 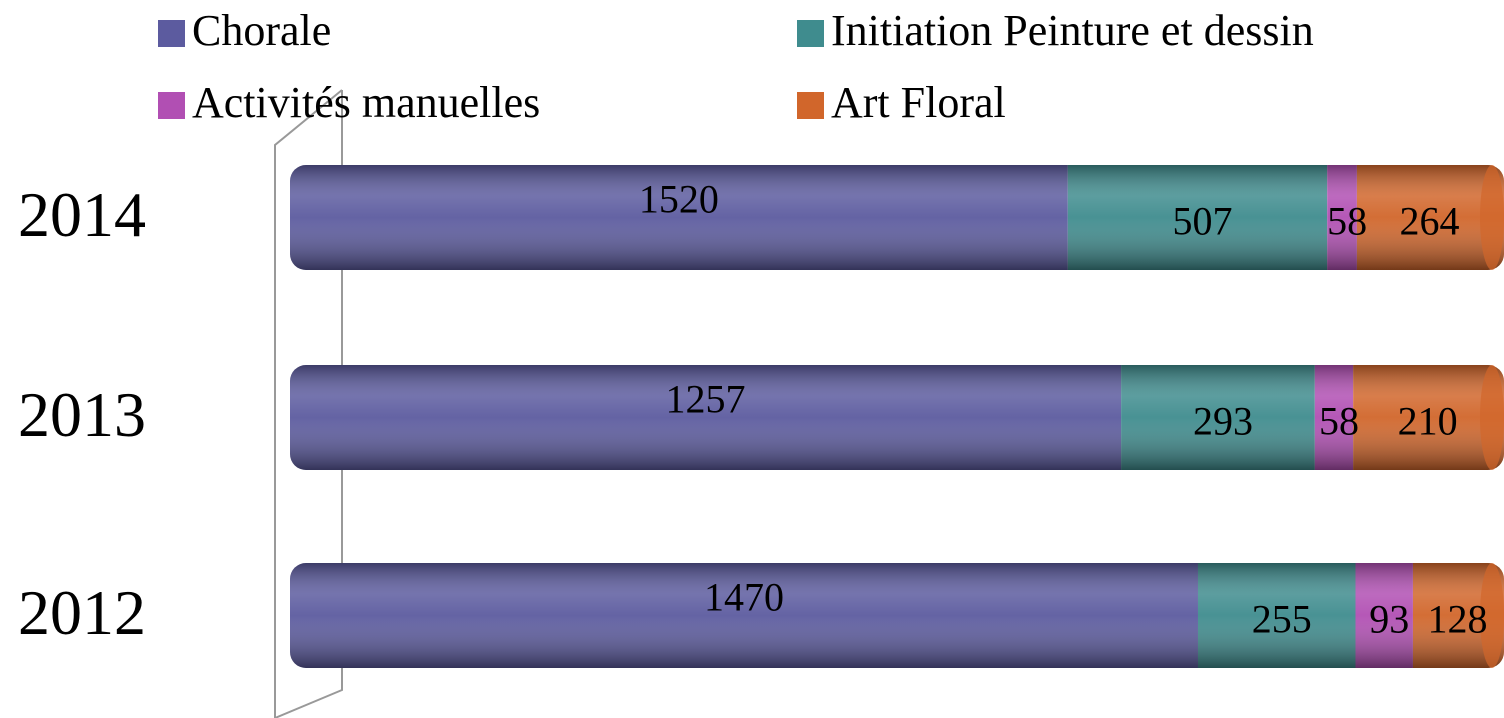 I want to click on value-label: 1520, so click(x=679, y=199).